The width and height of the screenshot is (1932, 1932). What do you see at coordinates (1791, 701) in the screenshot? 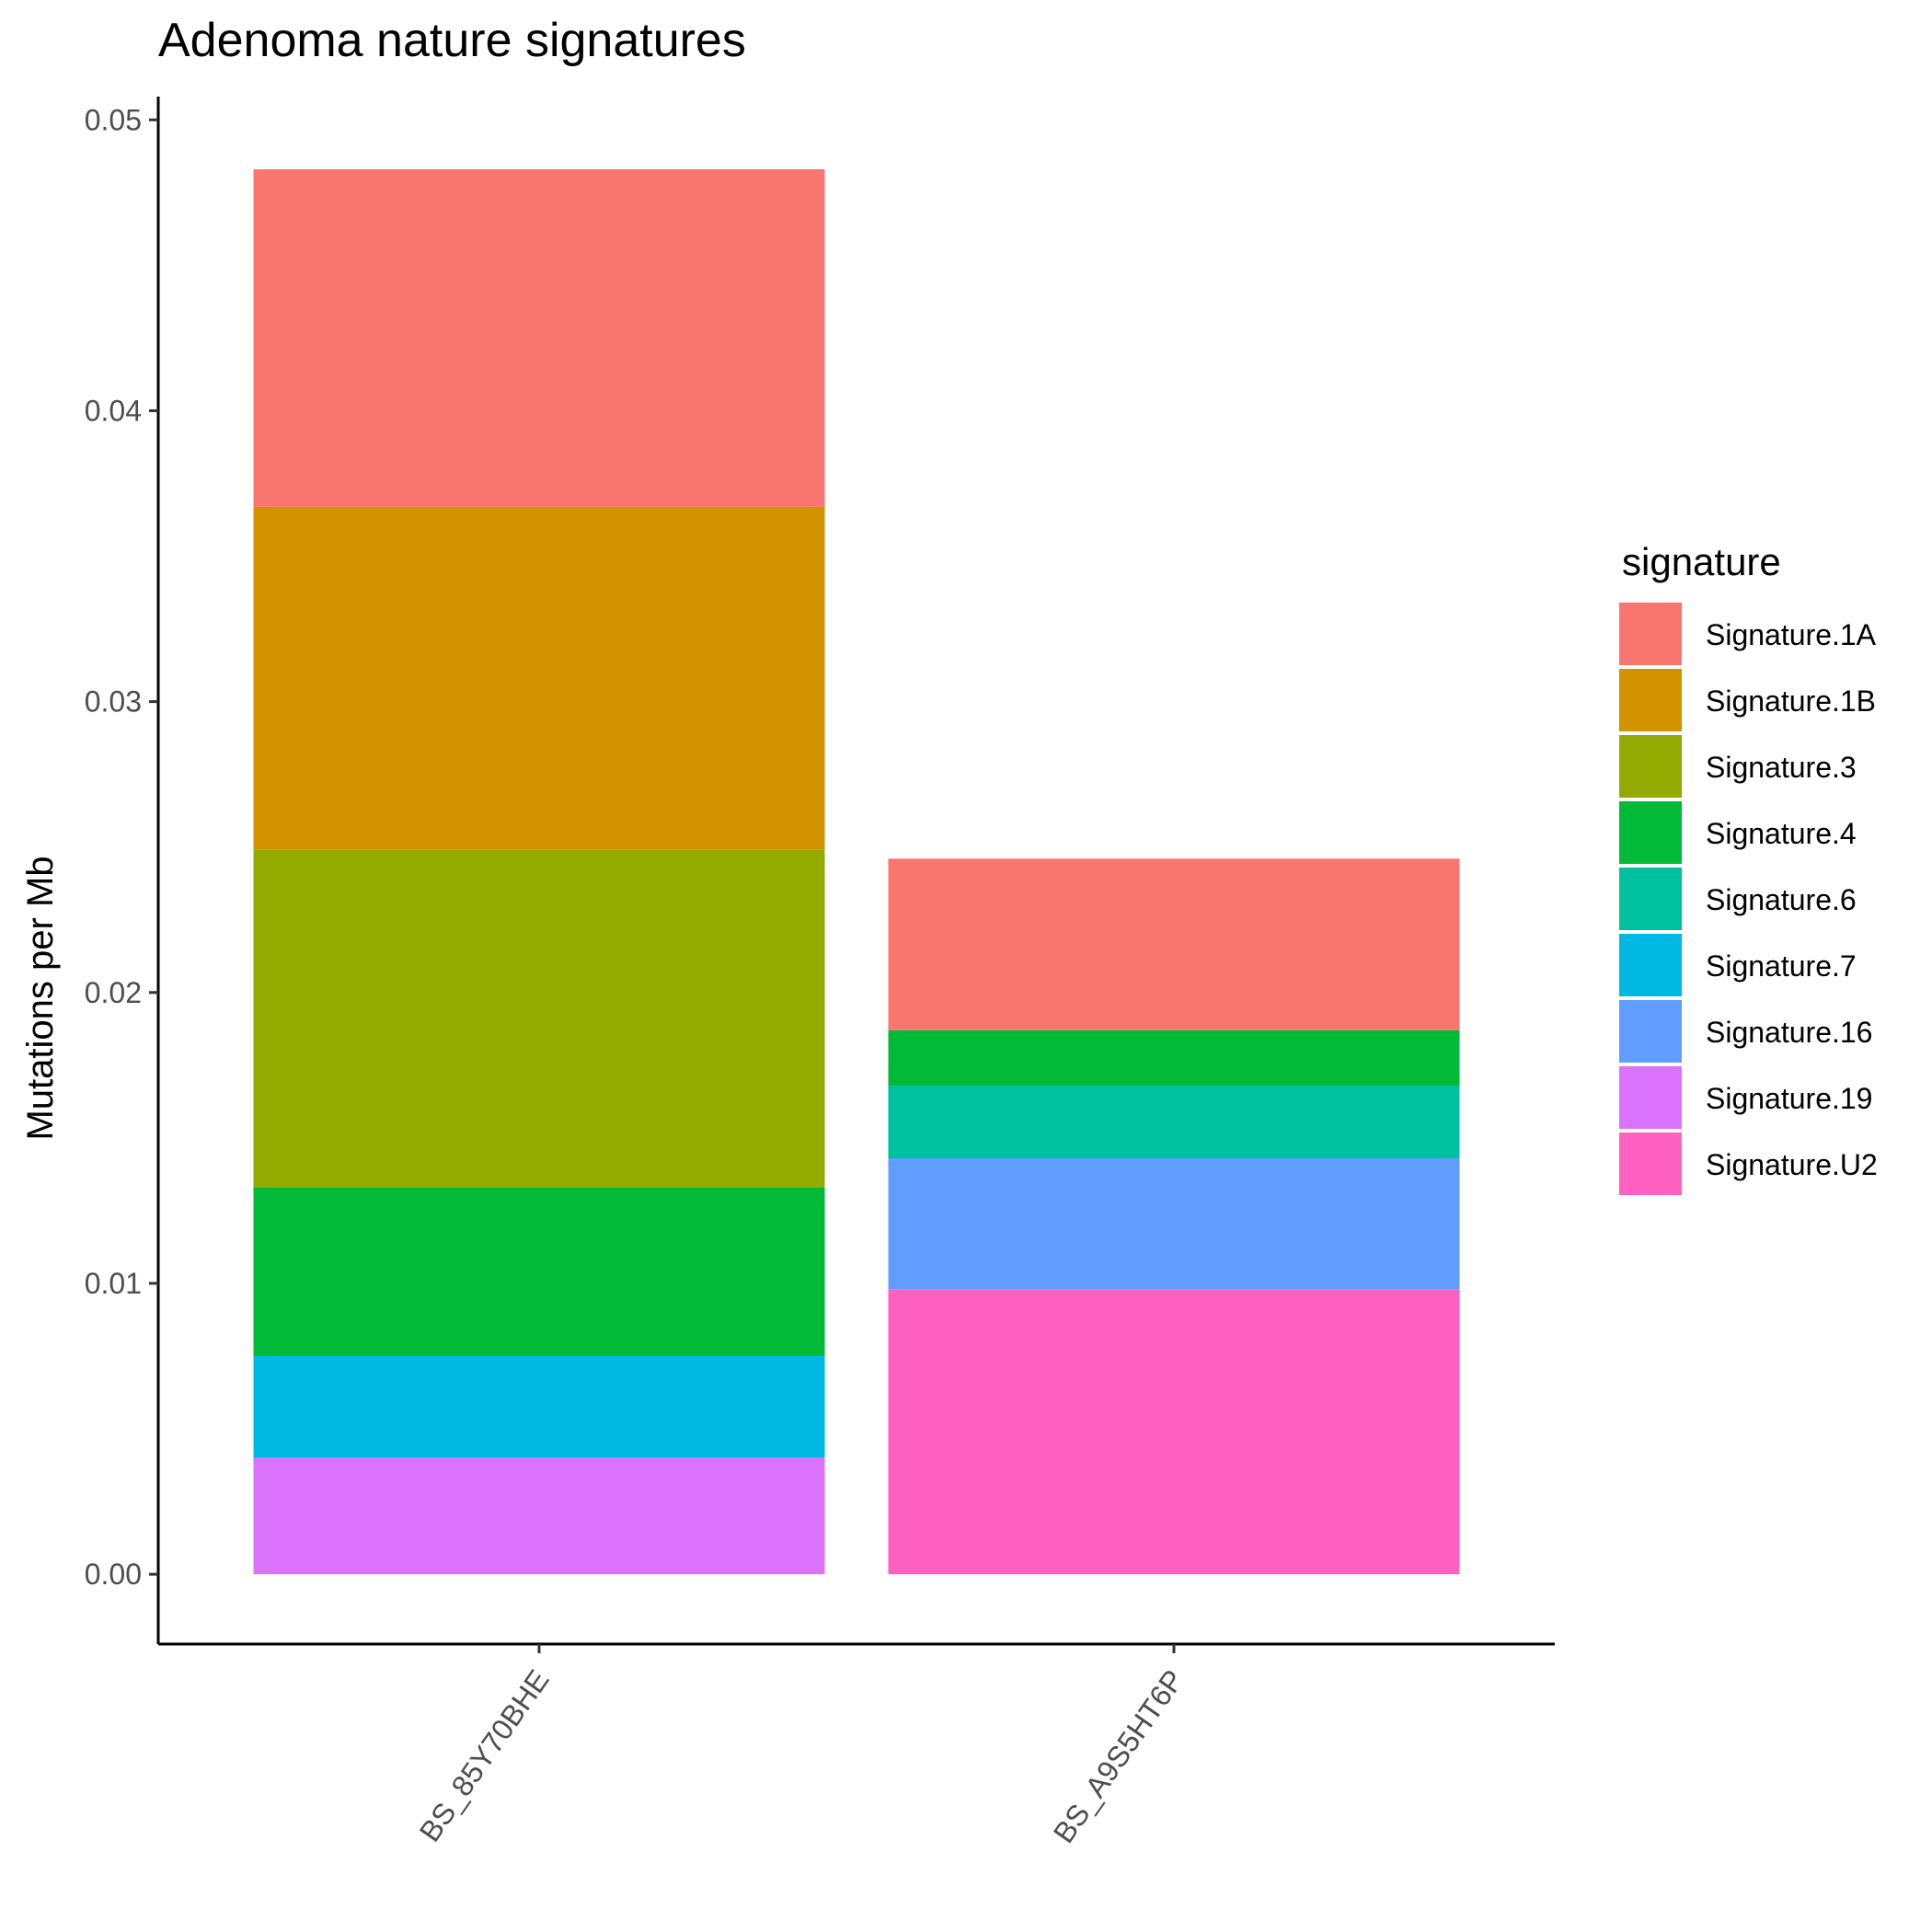
I see `legend-label: Signature.1B` at bounding box center [1791, 701].